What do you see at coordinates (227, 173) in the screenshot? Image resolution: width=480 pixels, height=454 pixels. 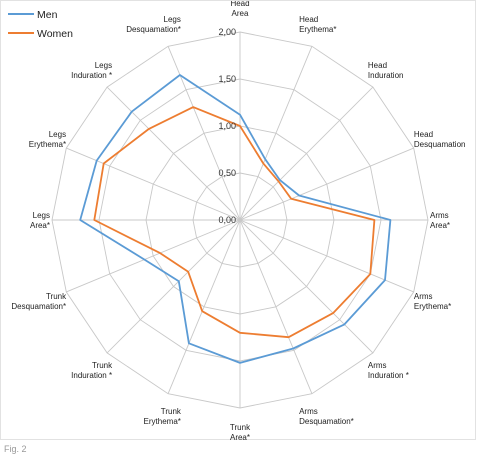 I see `tick-label-1: 0,50` at bounding box center [227, 173].